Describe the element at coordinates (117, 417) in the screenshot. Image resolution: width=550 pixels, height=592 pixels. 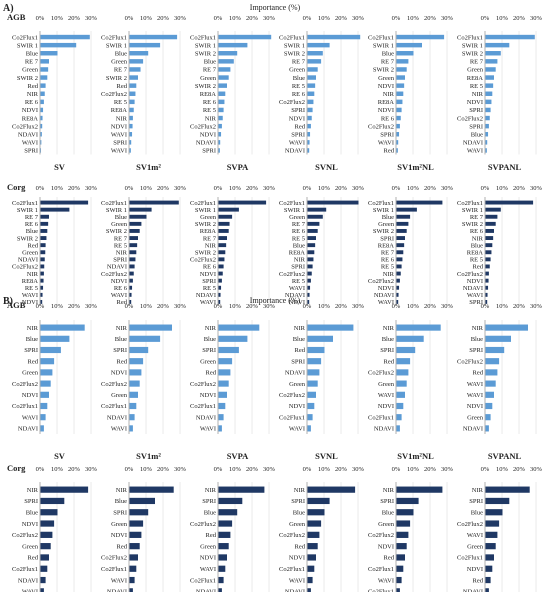
I see `category-label: NDAVI` at that location.